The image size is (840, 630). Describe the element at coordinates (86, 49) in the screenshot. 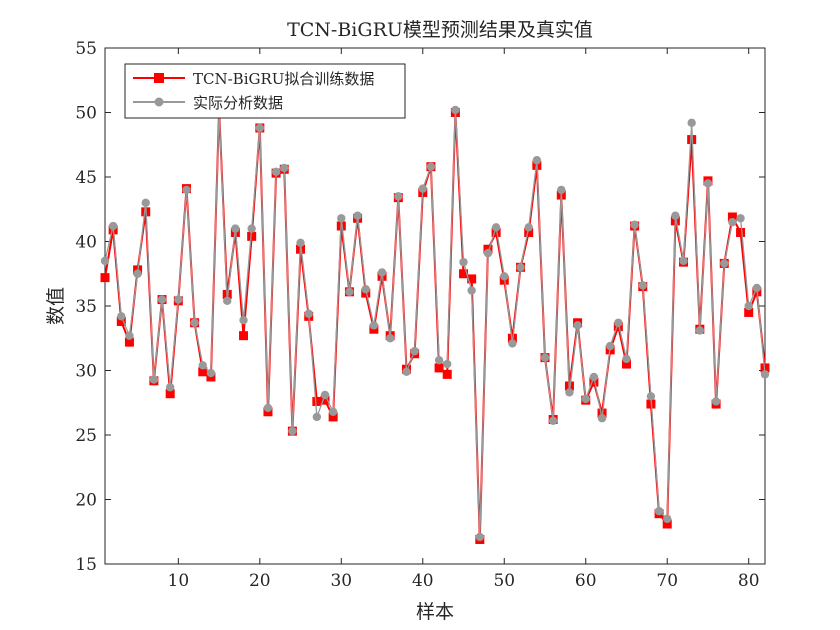

I see `y-tick-label: 55` at that location.